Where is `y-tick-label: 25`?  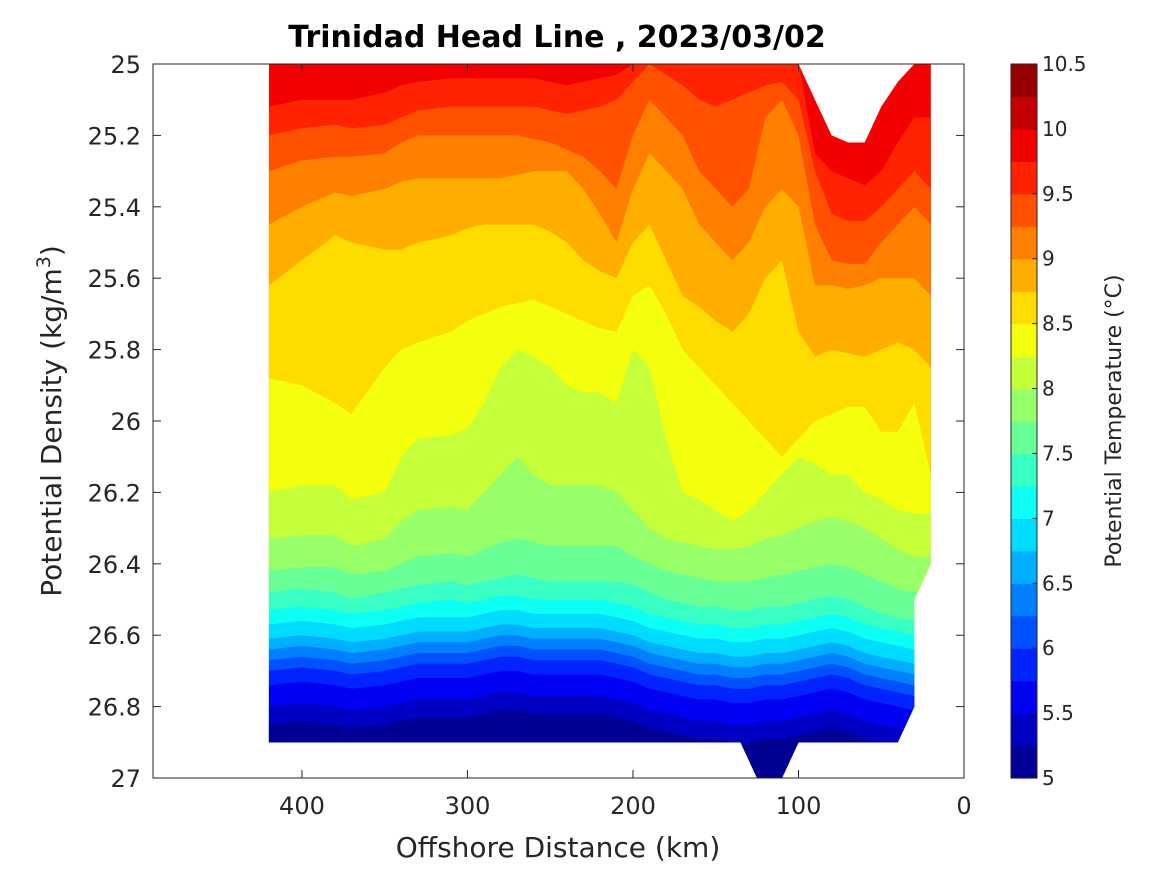 y-tick-label: 25 is located at coordinates (125, 65).